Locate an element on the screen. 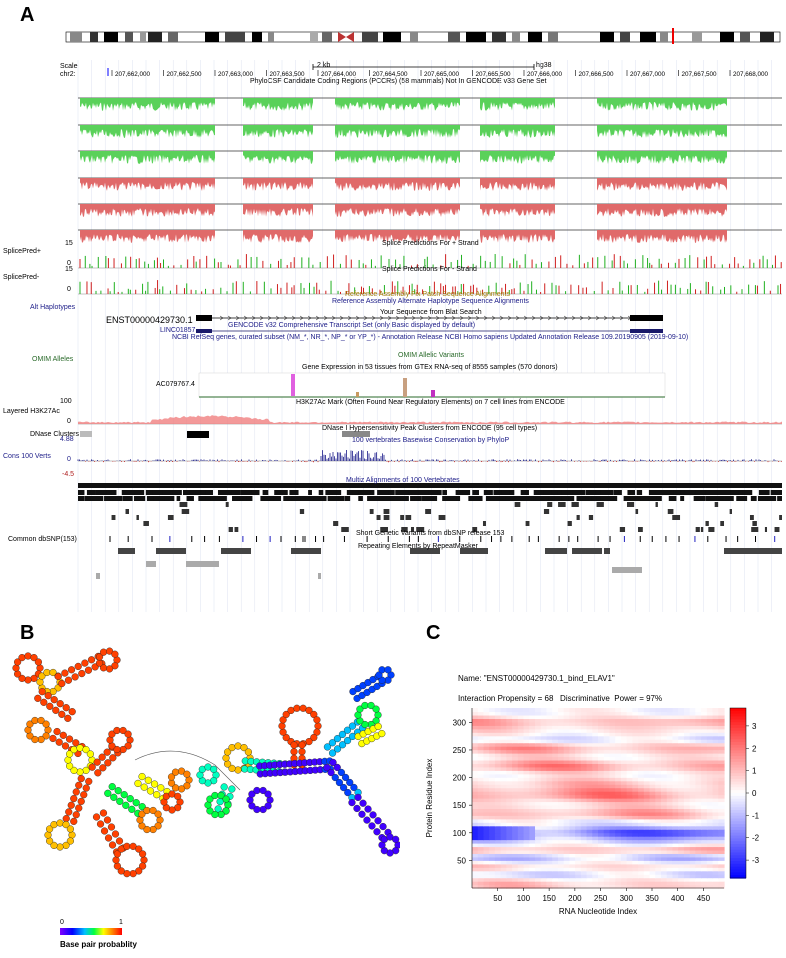 The width and height of the screenshot is (786, 958). coordinate-tick-label: 207,664,500 is located at coordinates (391, 74).